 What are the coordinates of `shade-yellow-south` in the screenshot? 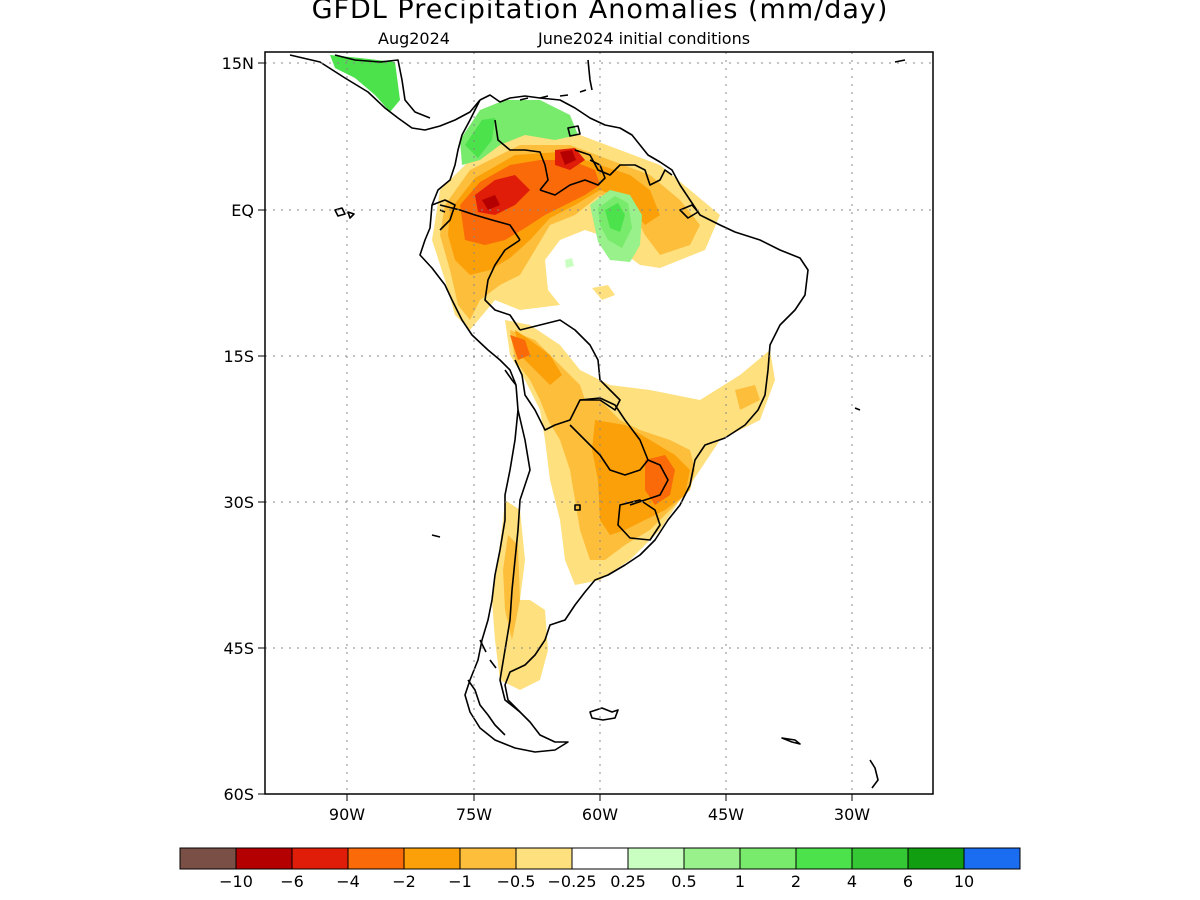 It's located at (520, 595).